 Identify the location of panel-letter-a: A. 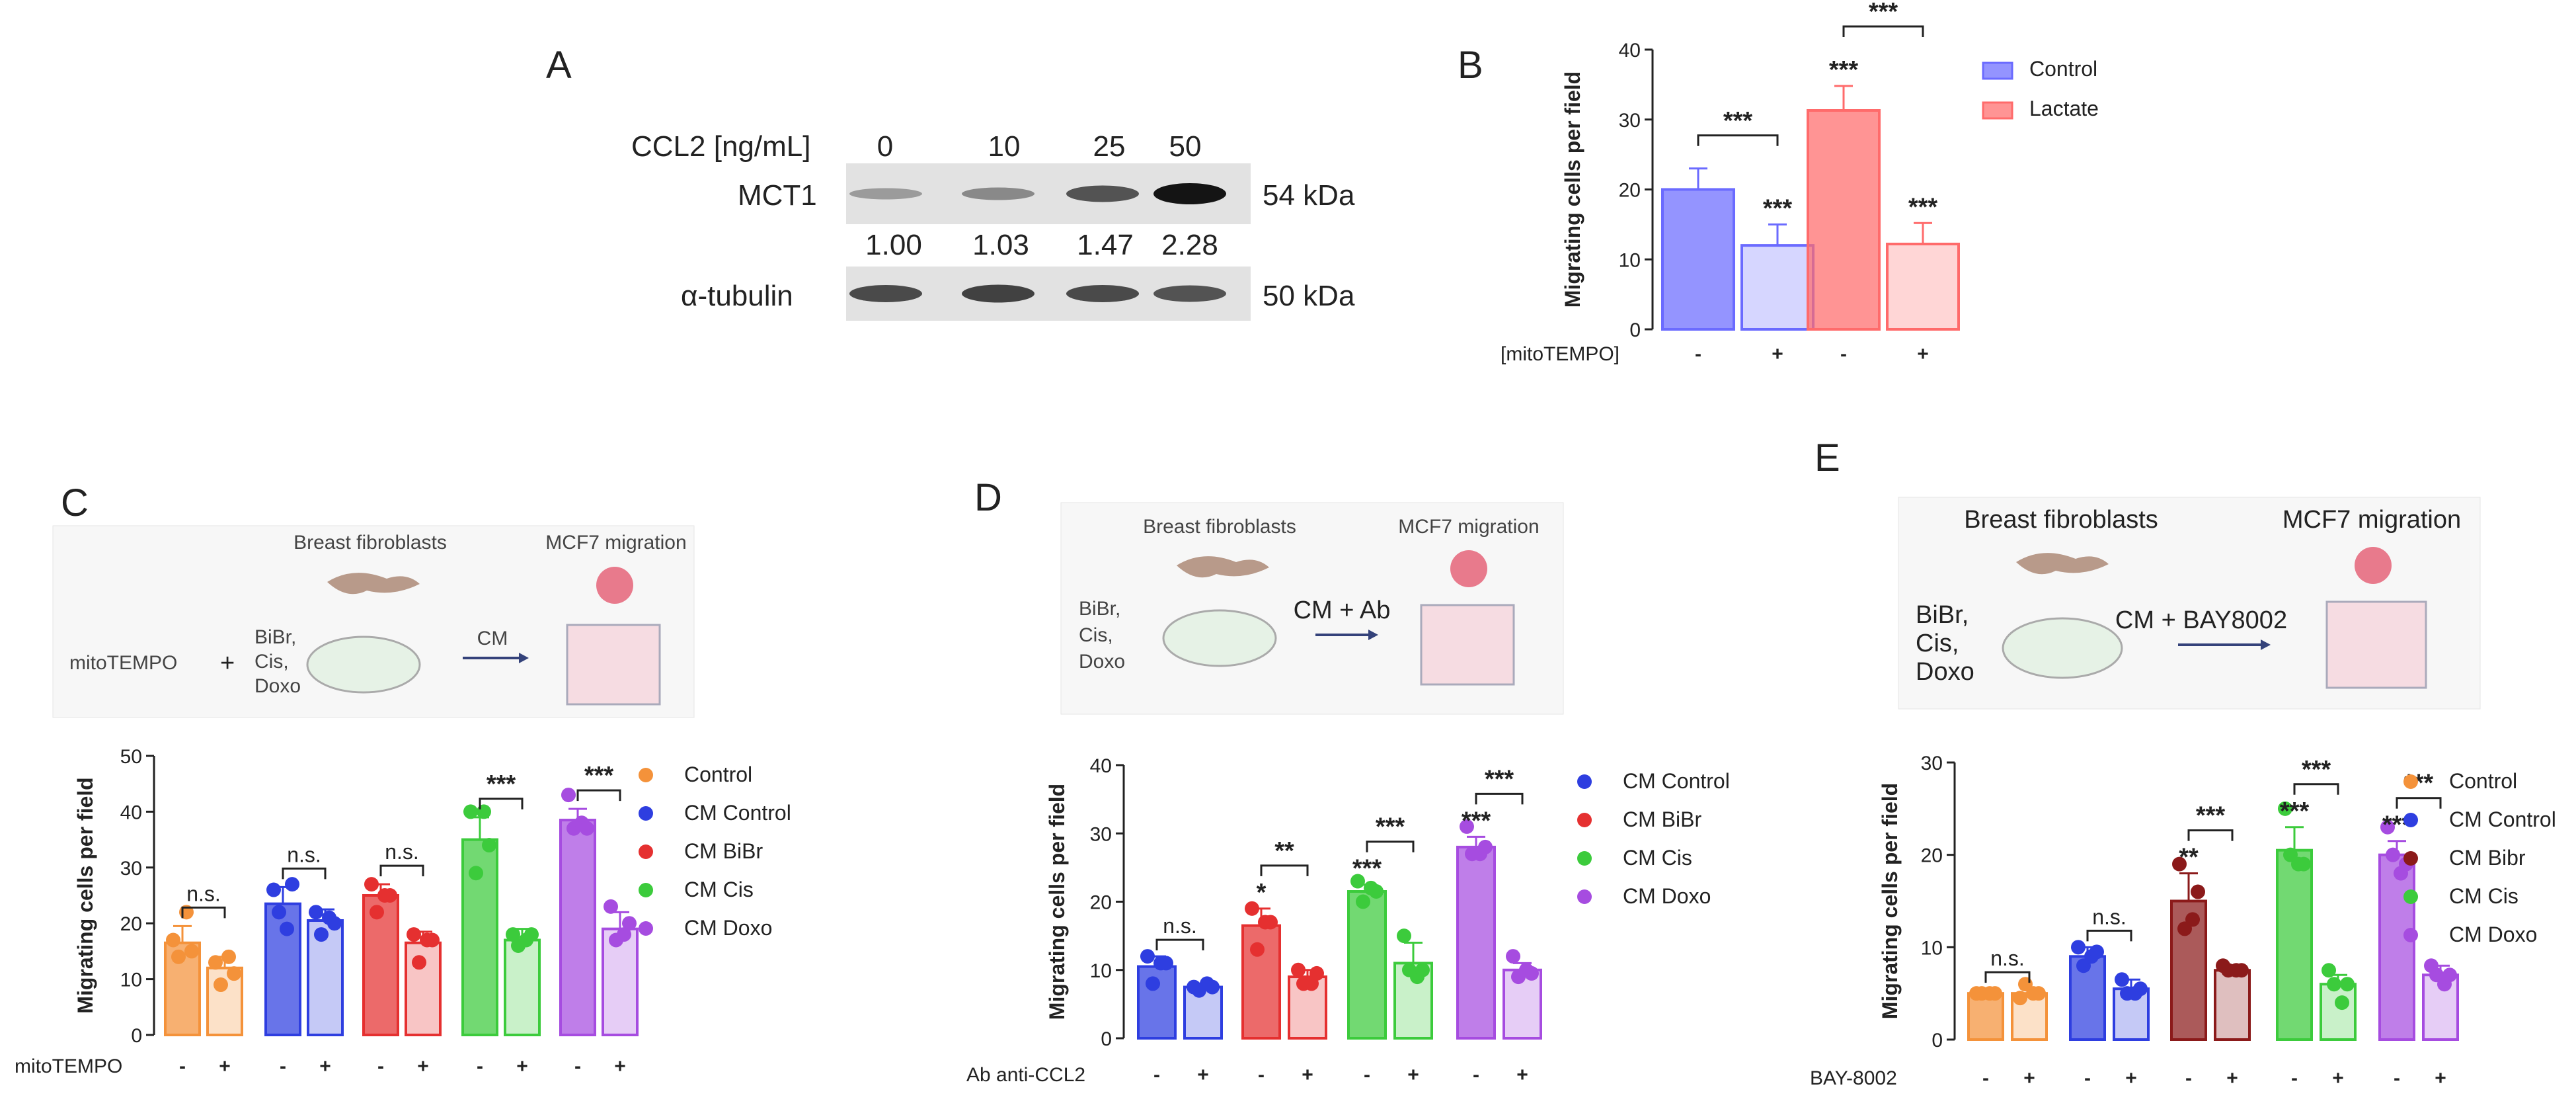
(559, 65).